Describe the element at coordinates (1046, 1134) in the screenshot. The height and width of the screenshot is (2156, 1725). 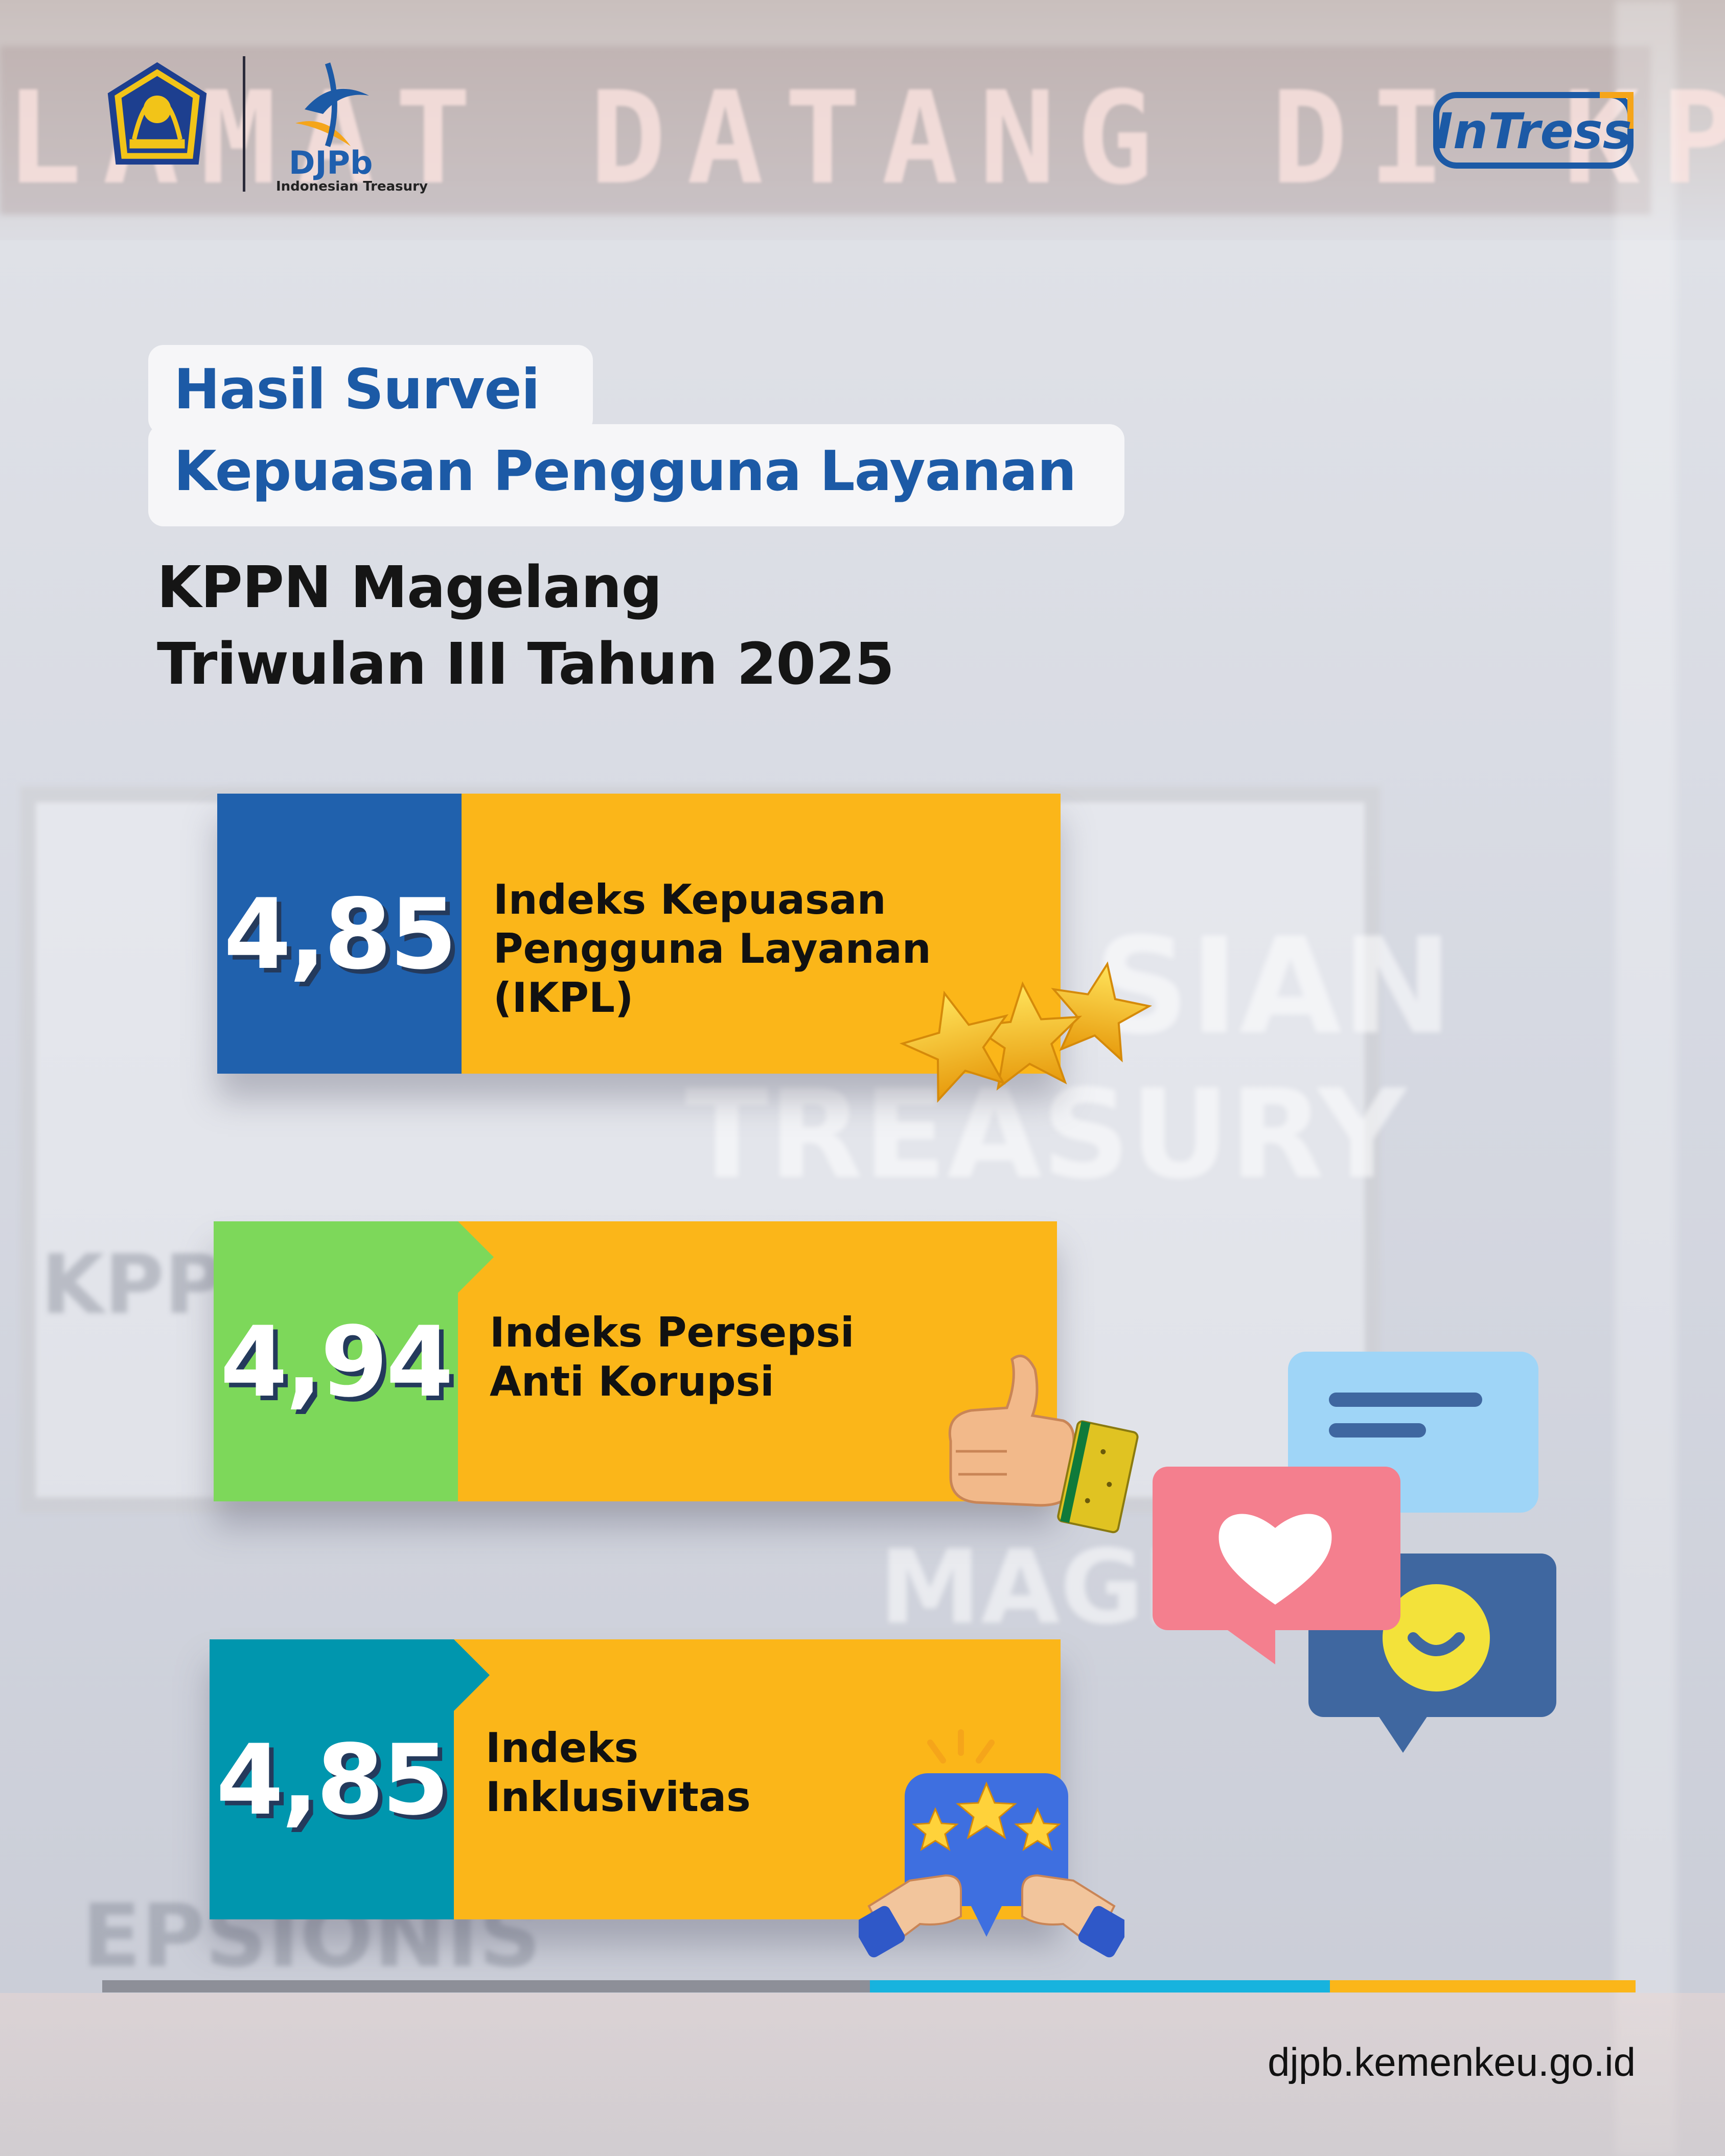
I see `background-text: TREASURY` at that location.